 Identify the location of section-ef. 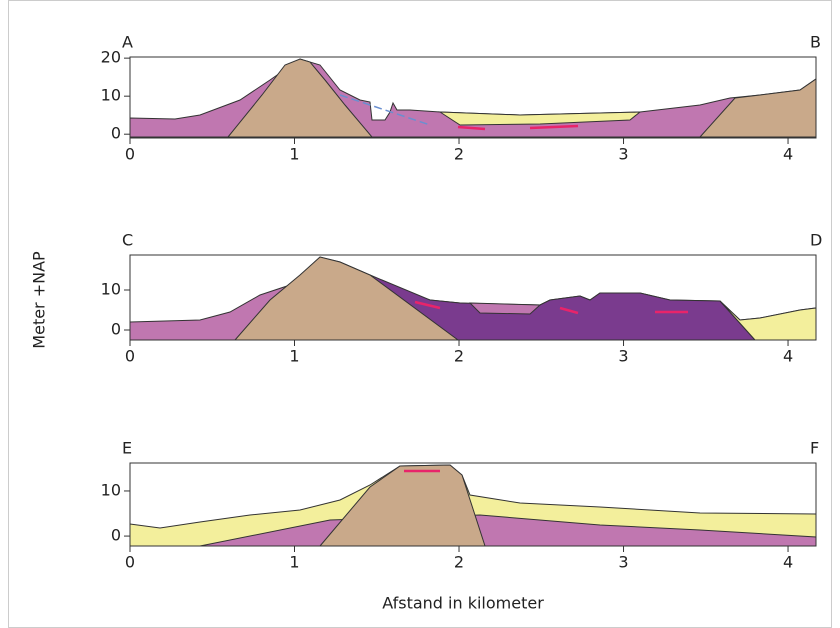
(473, 505).